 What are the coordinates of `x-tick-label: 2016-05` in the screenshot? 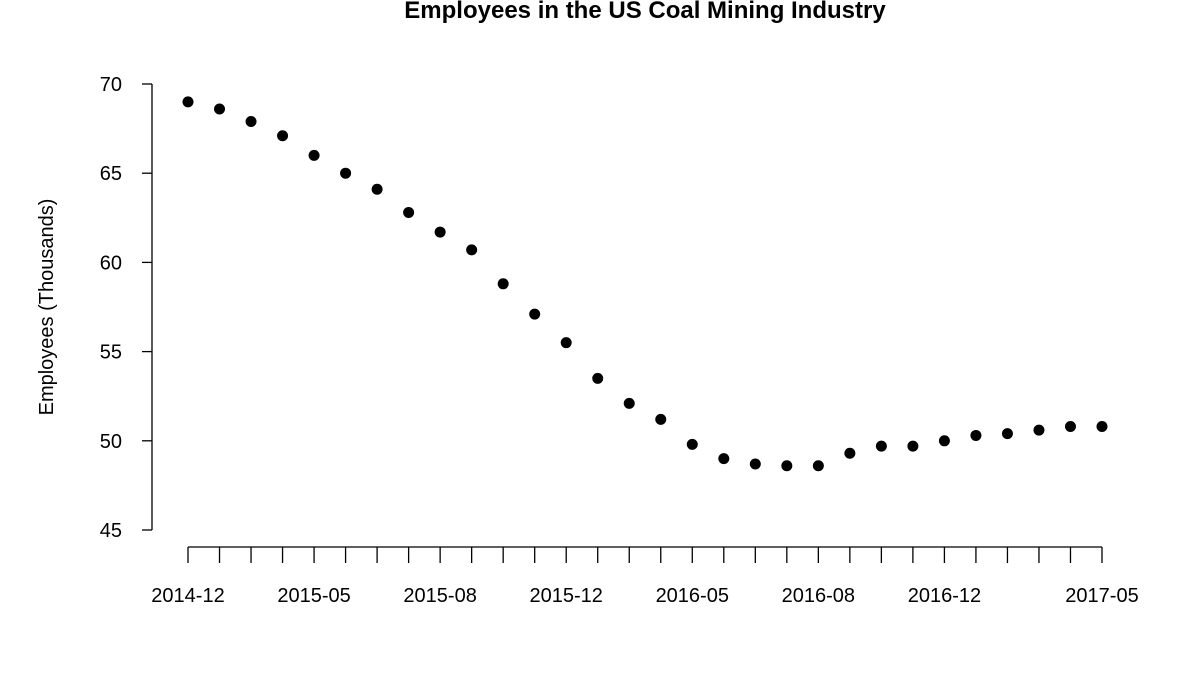 It's located at (692, 596).